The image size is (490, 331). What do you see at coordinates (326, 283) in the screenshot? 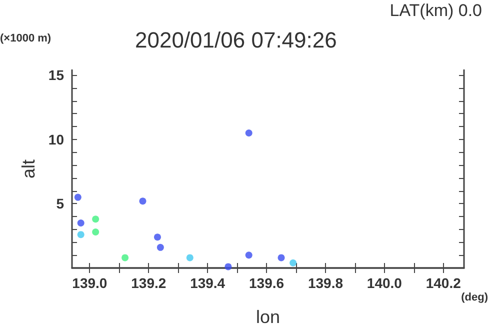
I see `x-tick-label: 139.8` at bounding box center [326, 283].